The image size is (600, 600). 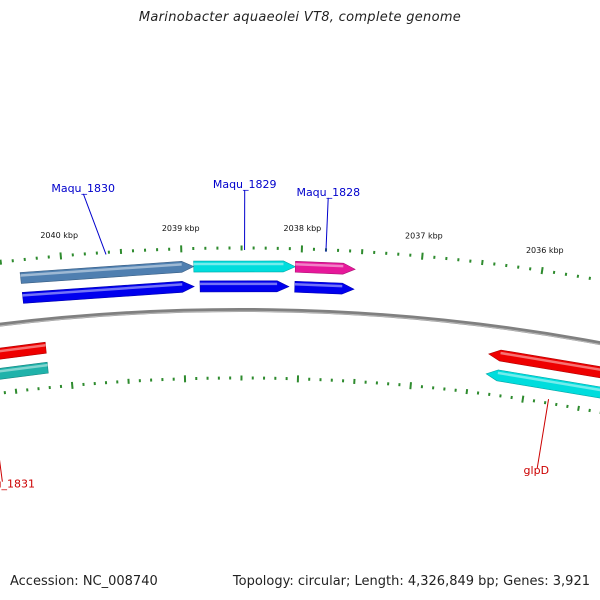 I want to click on ruler-label: 2039 kbp, so click(x=181, y=228).